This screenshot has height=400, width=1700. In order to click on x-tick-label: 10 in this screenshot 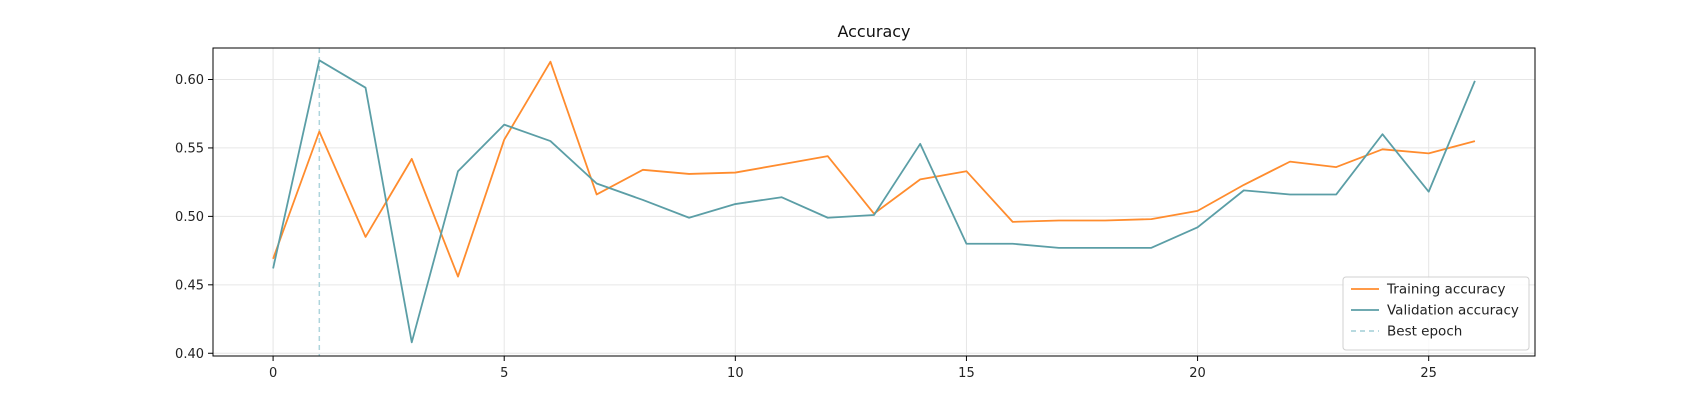, I will do `click(735, 373)`.